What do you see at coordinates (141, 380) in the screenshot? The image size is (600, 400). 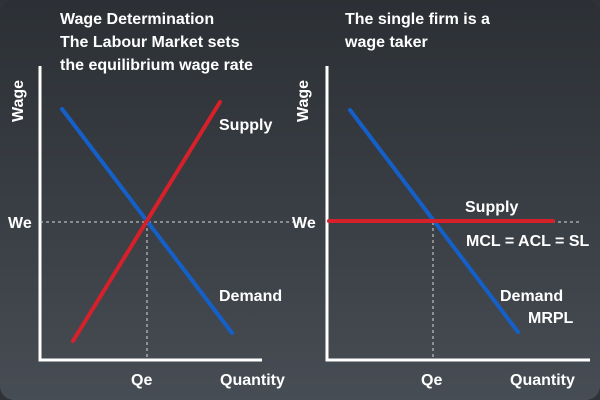 I see `left-qe-label: Qe` at bounding box center [141, 380].